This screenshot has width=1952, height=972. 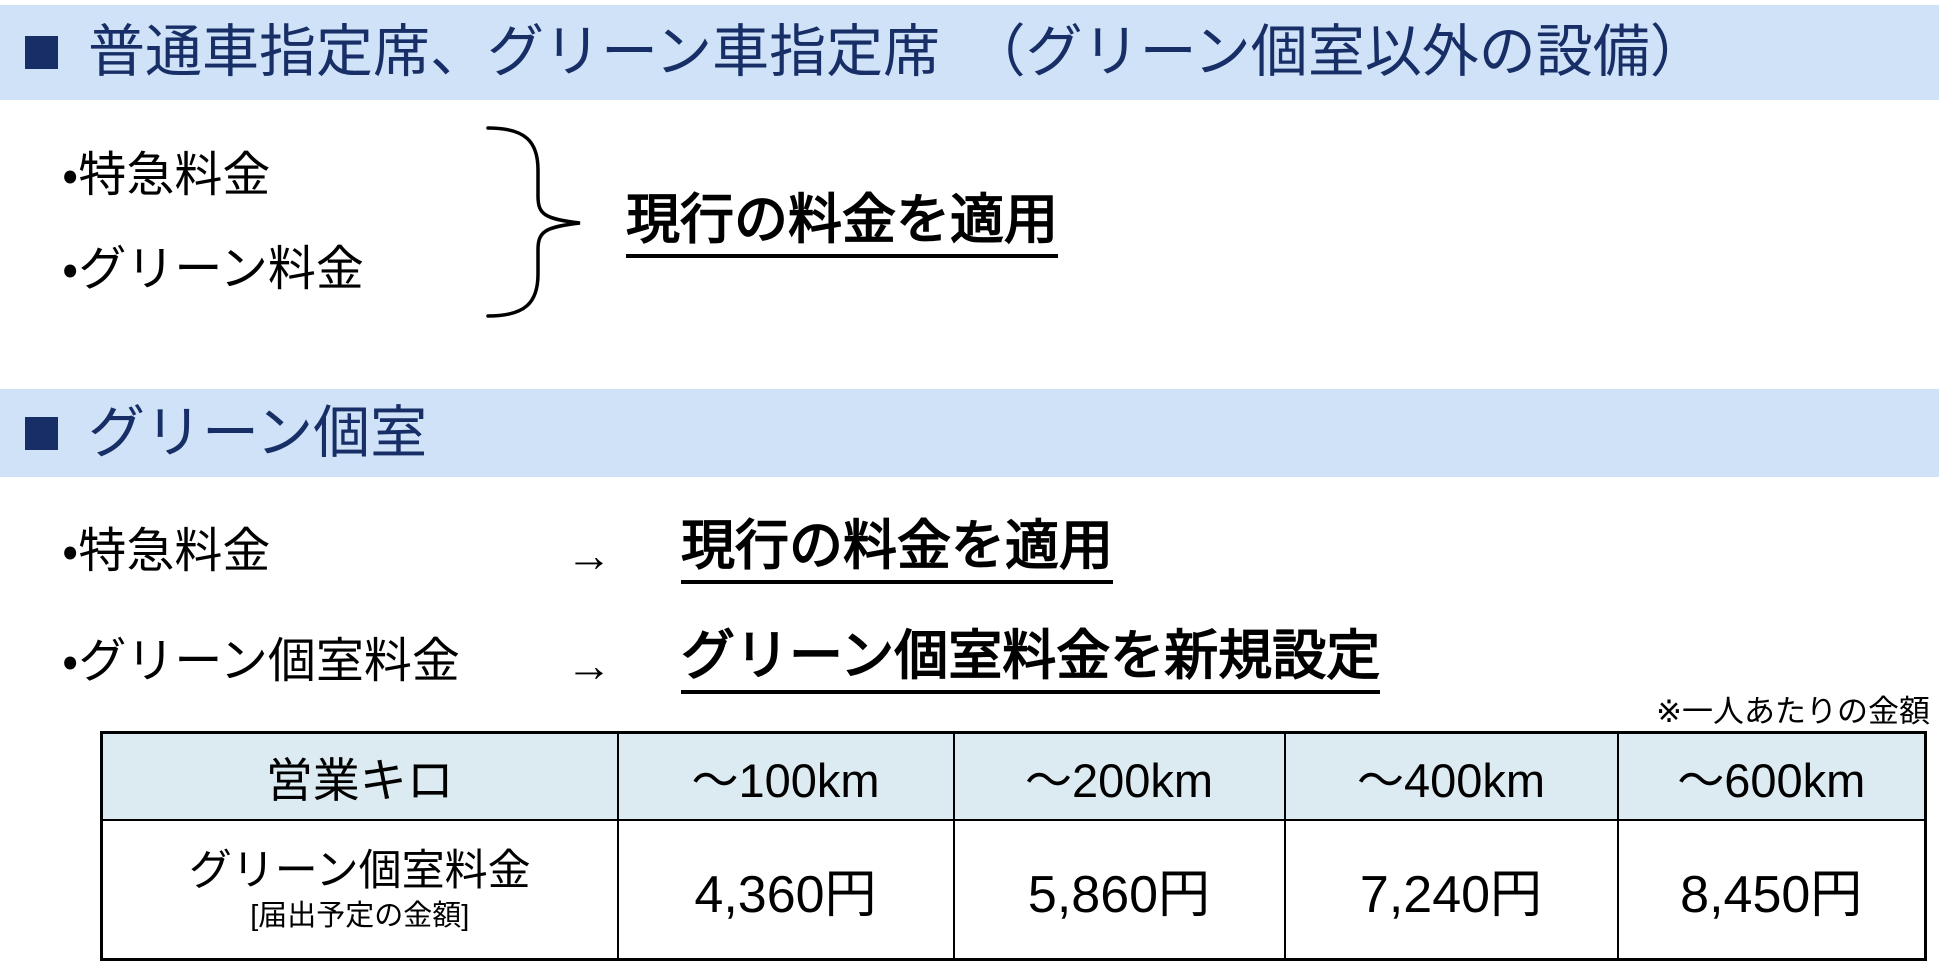 What do you see at coordinates (166, 551) in the screenshot?
I see `section2-bullet-express-fare: ・特急料金` at bounding box center [166, 551].